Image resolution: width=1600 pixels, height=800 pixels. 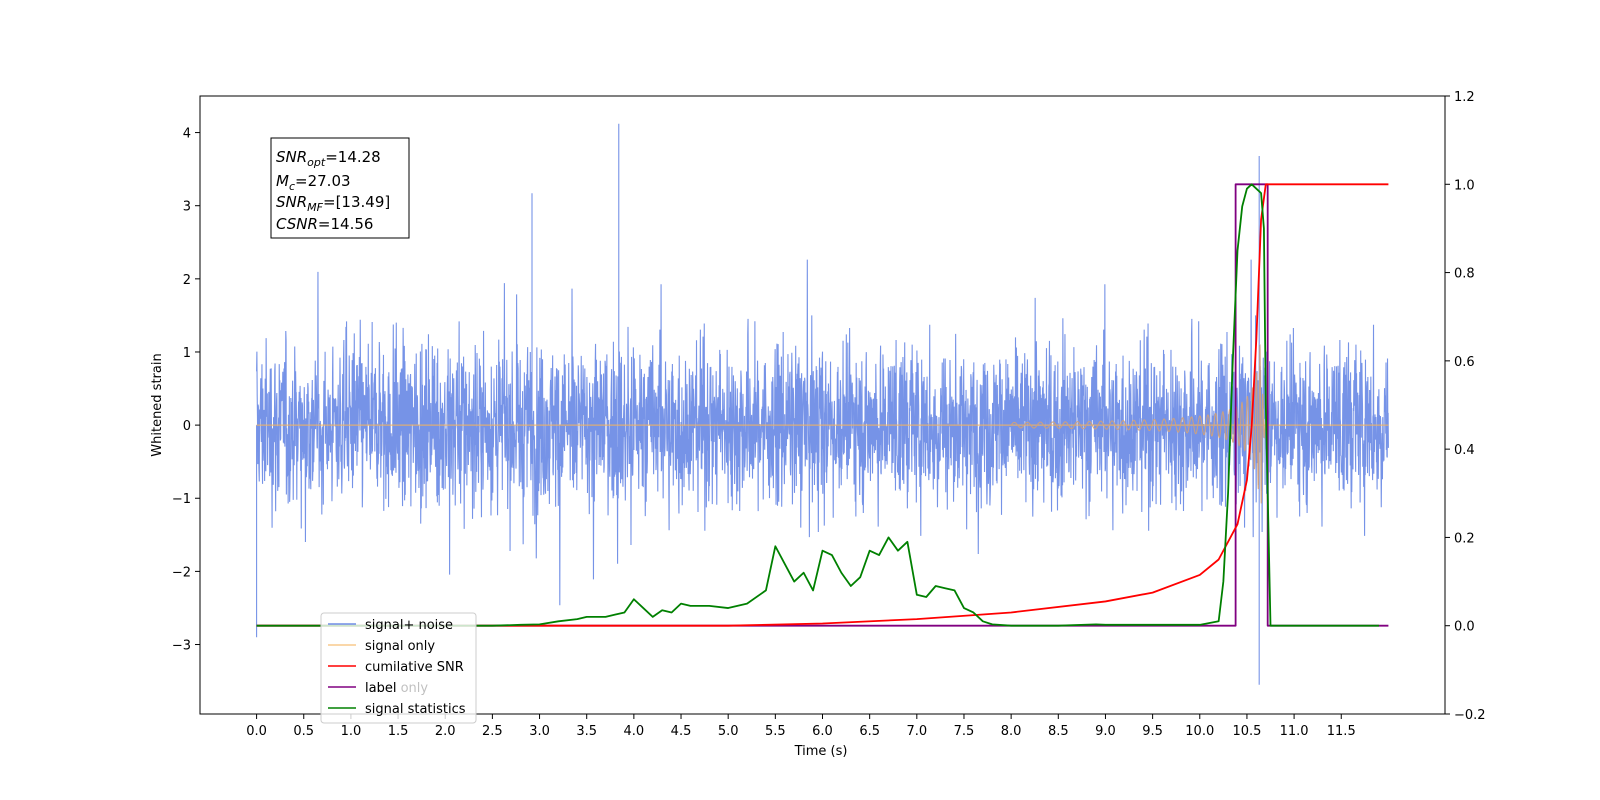 What do you see at coordinates (324, 224) in the screenshot?
I see `stat-csnr: CSNR=14.56` at bounding box center [324, 224].